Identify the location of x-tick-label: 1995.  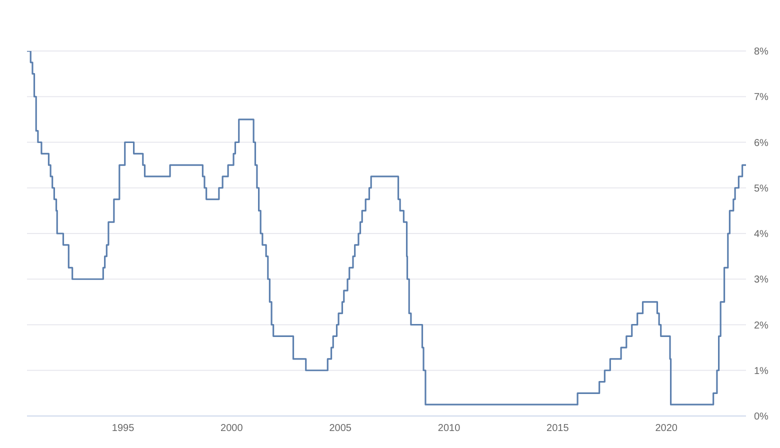
(123, 428).